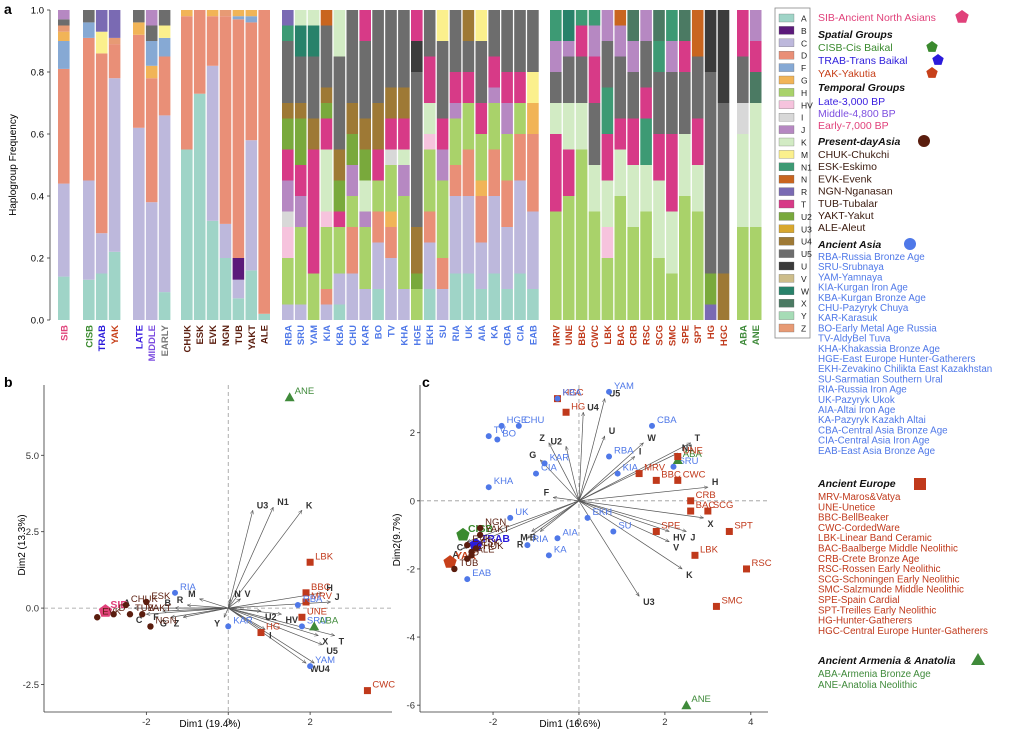 This screenshot has width=1024, height=733. What do you see at coordinates (568, 258) in the screenshot?
I see `bar-segment-une-h` at bounding box center [568, 258].